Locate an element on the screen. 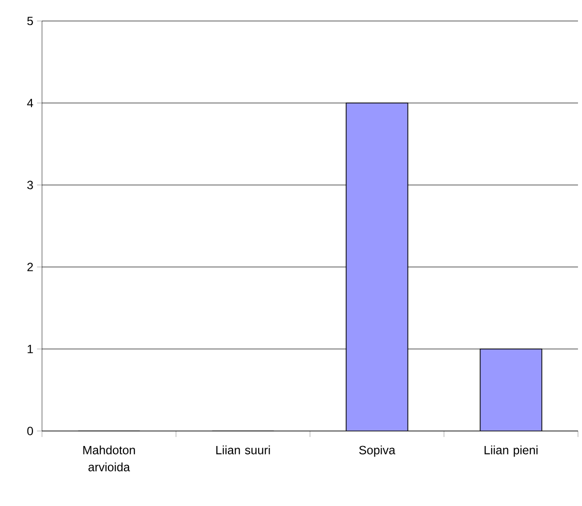 This screenshot has width=582, height=506. y-tick-label: 3 is located at coordinates (30, 185).